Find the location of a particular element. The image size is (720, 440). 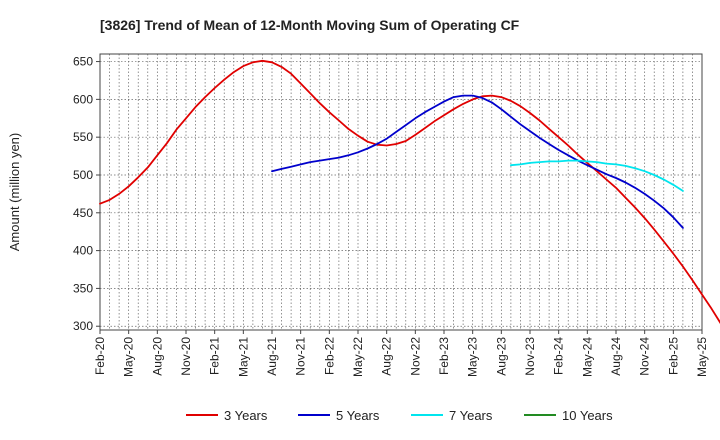

x-tick-label: Aug-20 is located at coordinates (157, 356).